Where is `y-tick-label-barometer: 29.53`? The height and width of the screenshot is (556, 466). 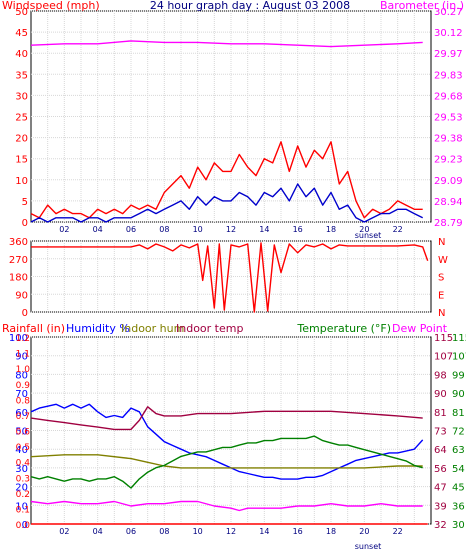
y-tick-label-barometer: 29.53 is located at coordinates (448, 118).